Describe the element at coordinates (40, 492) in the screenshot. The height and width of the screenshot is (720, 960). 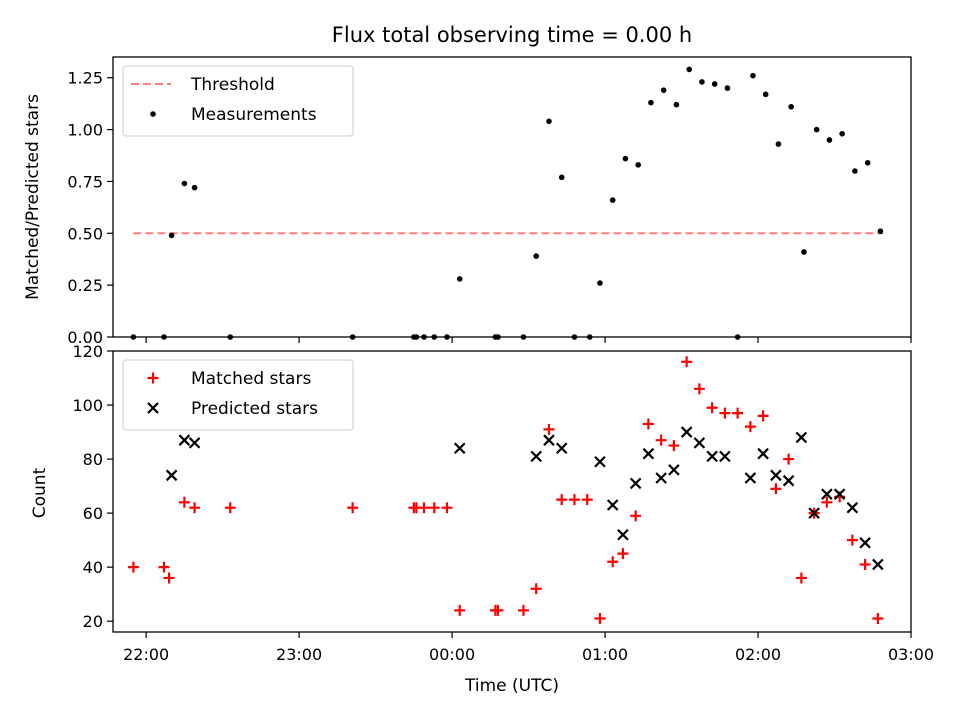
I see `bottom-y-axis-label: Count` at that location.